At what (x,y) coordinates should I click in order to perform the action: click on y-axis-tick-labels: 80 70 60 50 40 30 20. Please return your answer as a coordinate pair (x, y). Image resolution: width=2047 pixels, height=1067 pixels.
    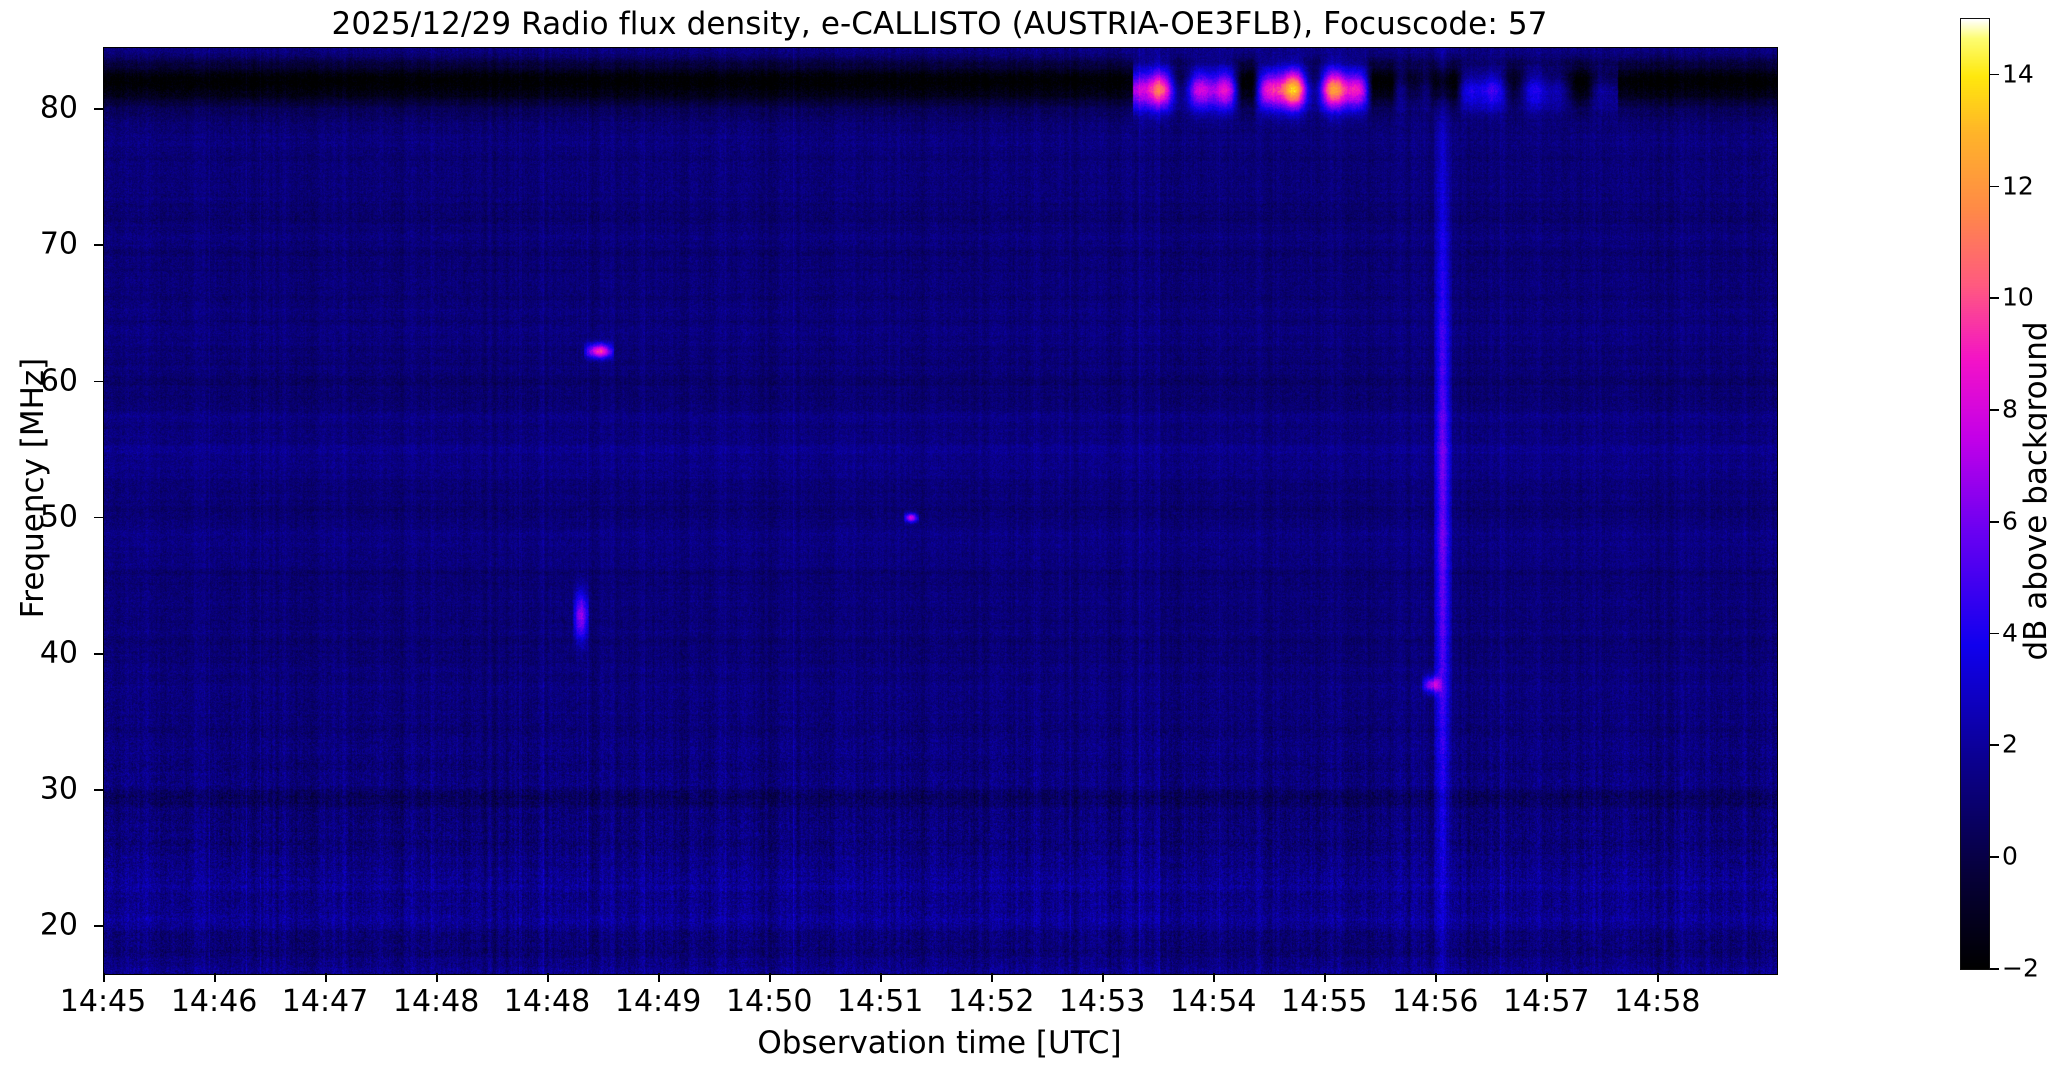
    Looking at the image, I should click on (46, 510).